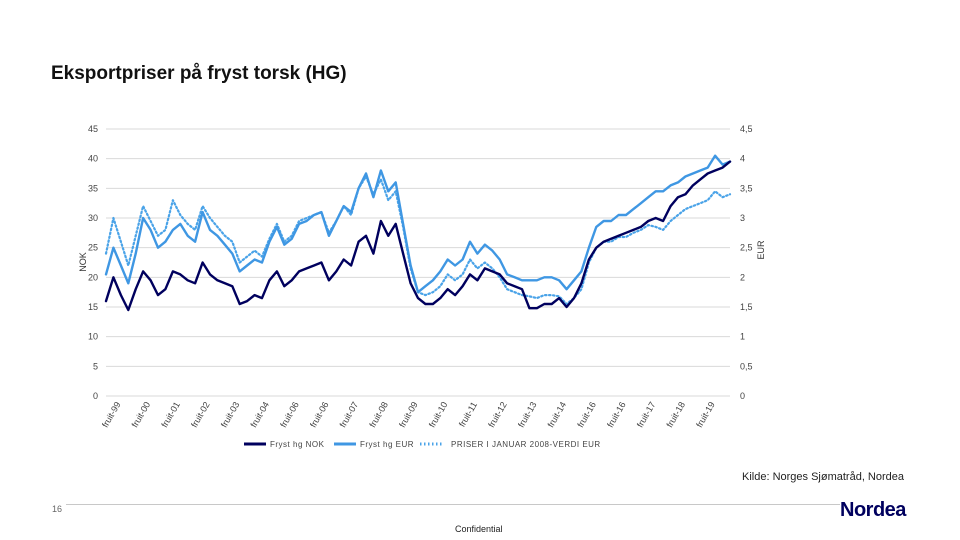 This screenshot has width=960, height=540. What do you see at coordinates (170, 414) in the screenshot?
I see `x-tick-label: fruit-01` at bounding box center [170, 414].